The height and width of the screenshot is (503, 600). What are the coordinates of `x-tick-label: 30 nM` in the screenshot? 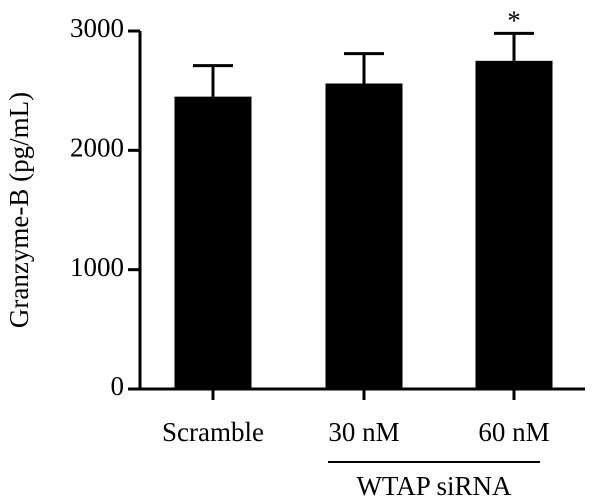 It's located at (363, 432).